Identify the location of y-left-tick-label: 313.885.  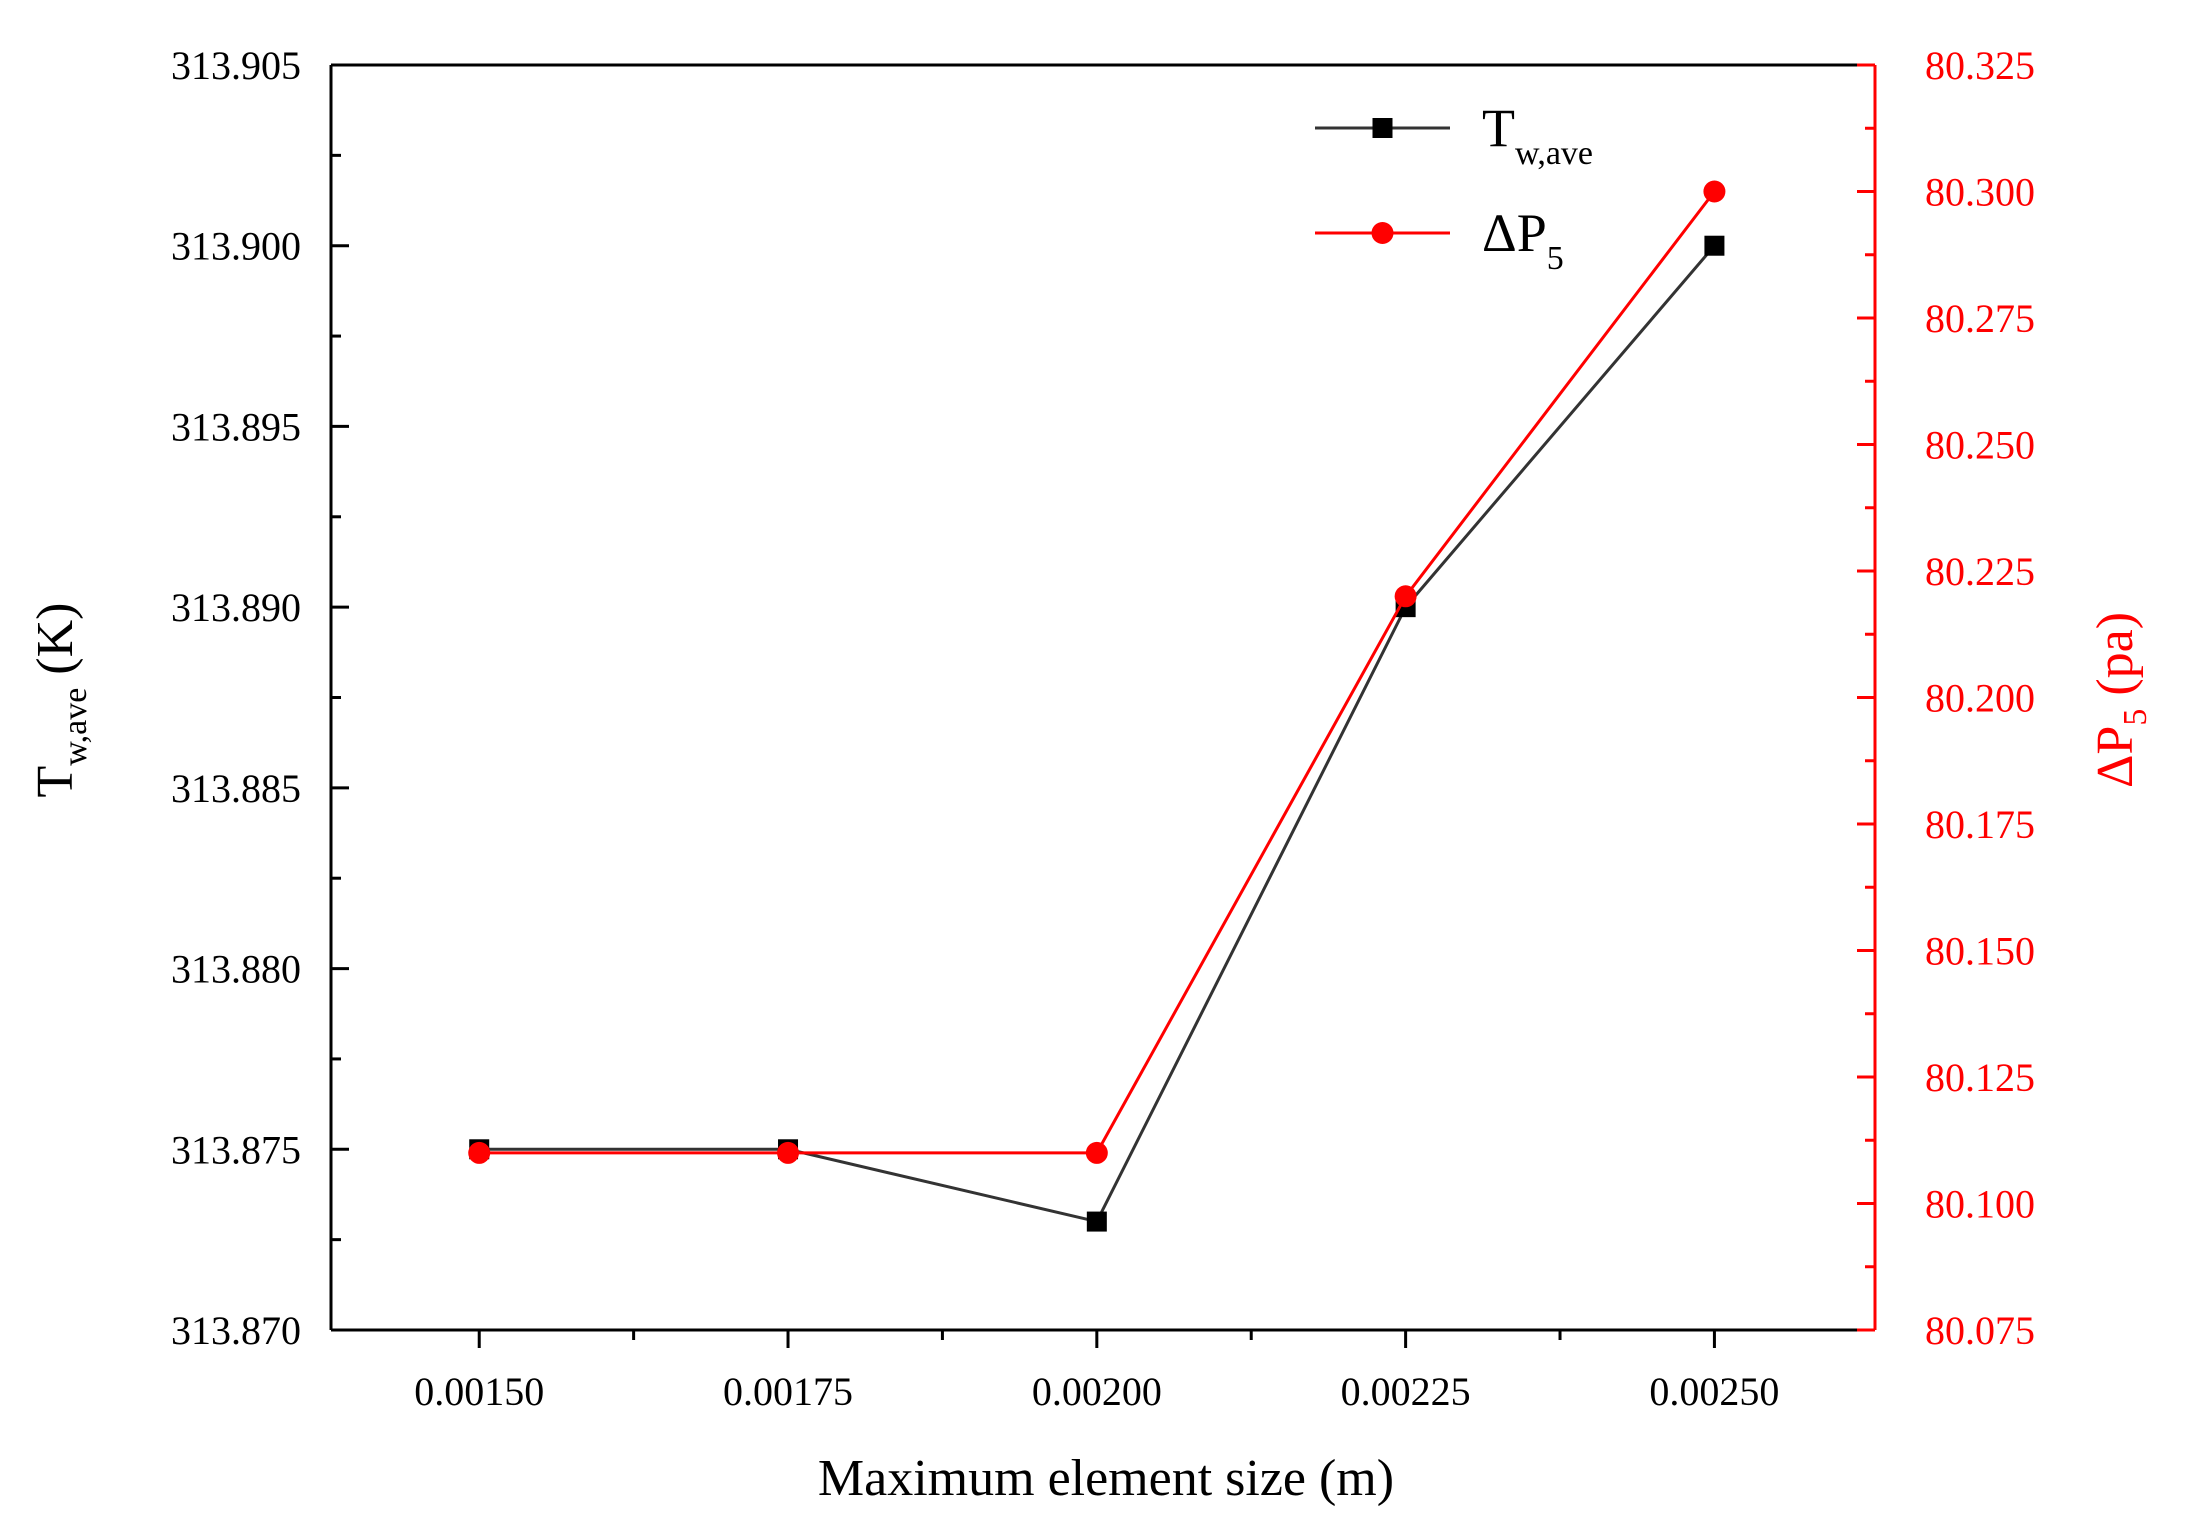
(236, 788).